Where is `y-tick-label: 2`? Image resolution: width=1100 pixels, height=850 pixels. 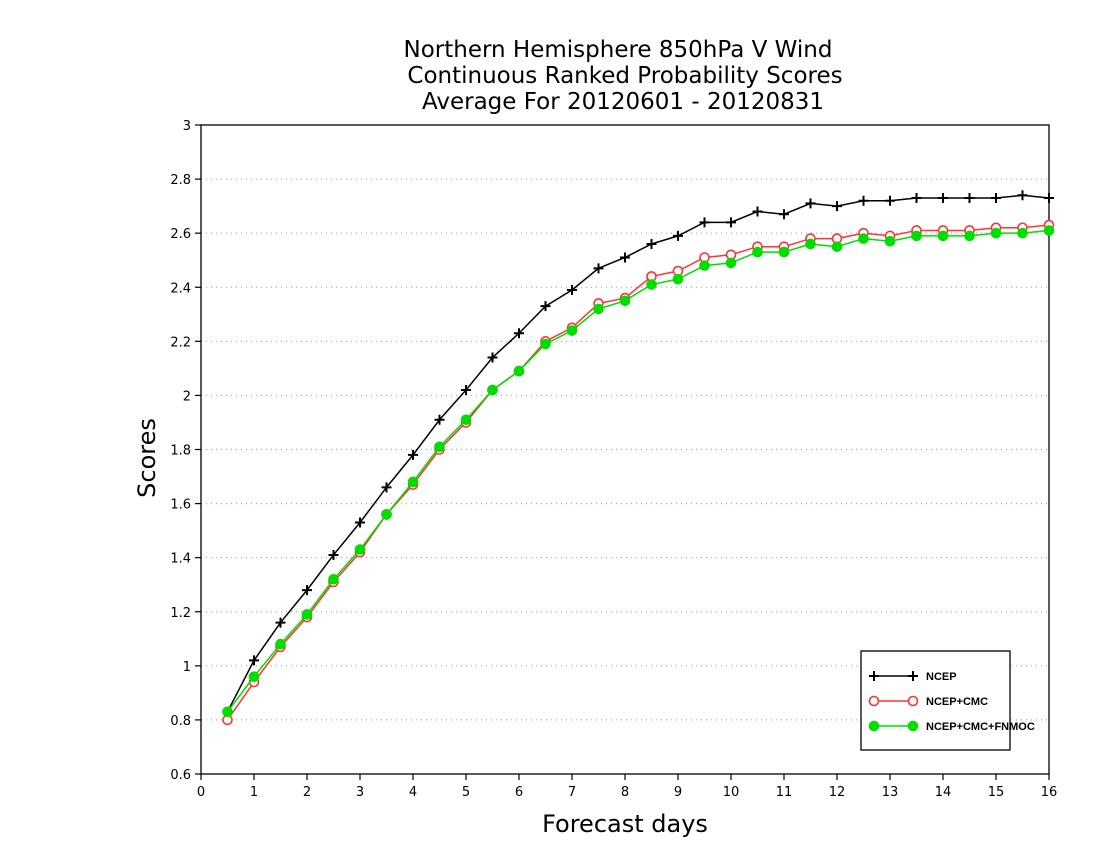 y-tick-label: 2 is located at coordinates (187, 396).